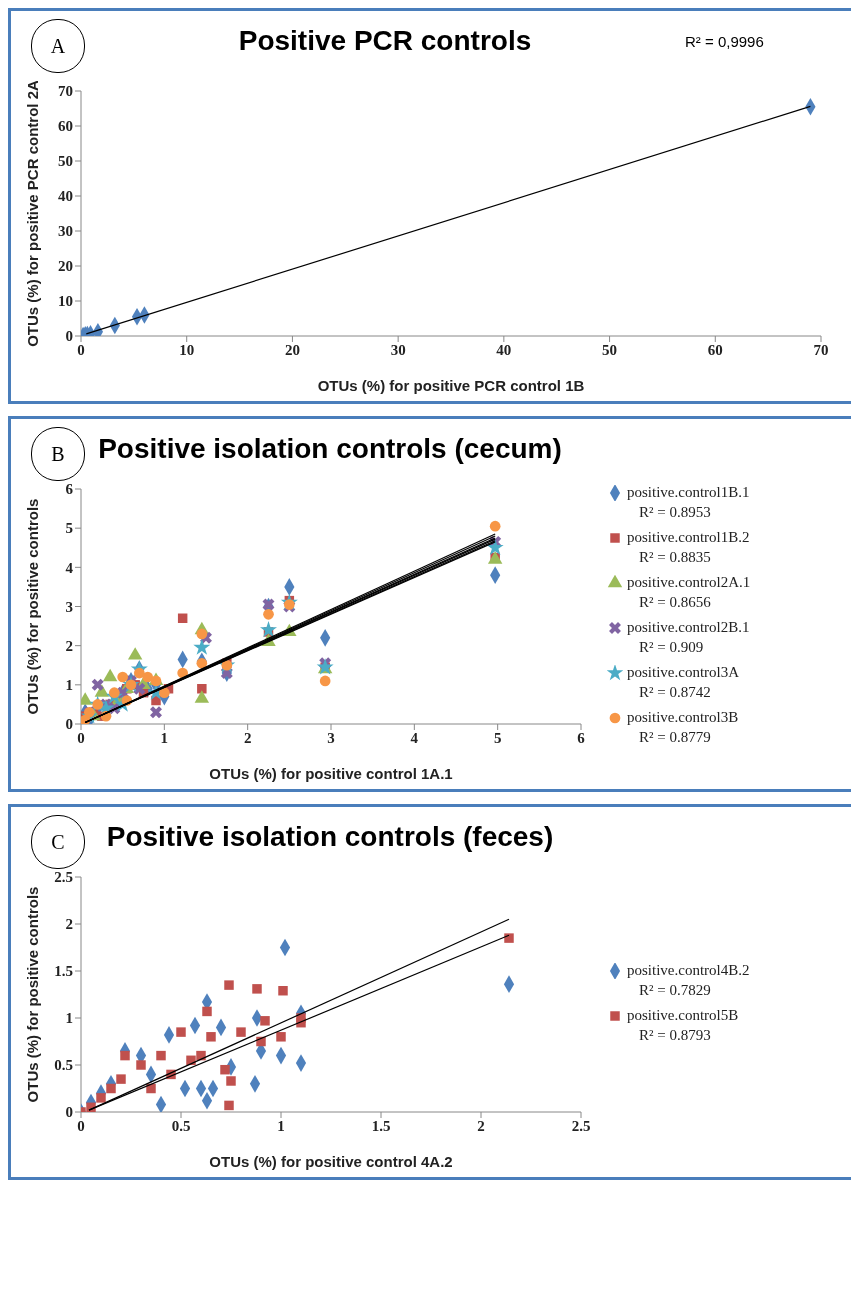 This screenshot has height=1291, width=865. Describe the element at coordinates (581, 1125) in the screenshot. I see `x-tick-label: 2.5` at that location.